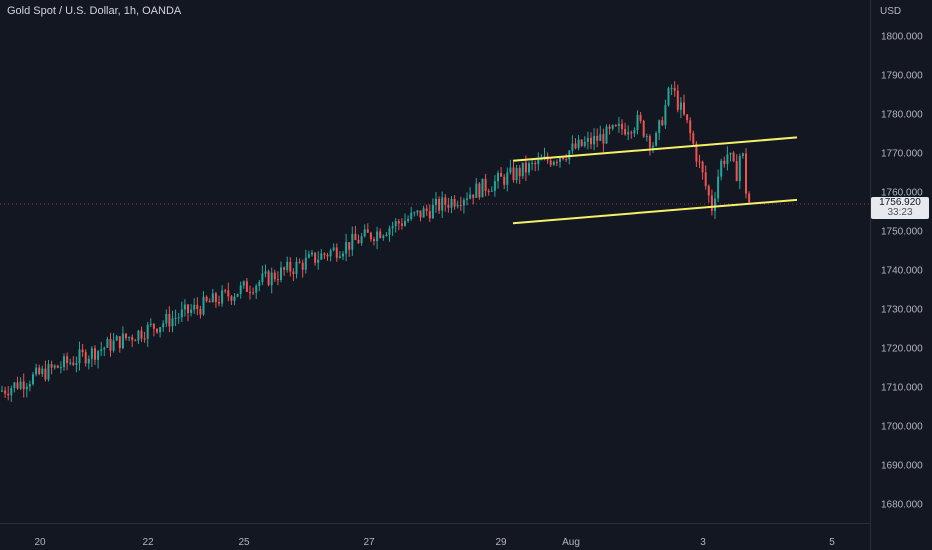 The height and width of the screenshot is (550, 932). What do you see at coordinates (902, 37) in the screenshot?
I see `price-tick-label: 1800.000` at bounding box center [902, 37].